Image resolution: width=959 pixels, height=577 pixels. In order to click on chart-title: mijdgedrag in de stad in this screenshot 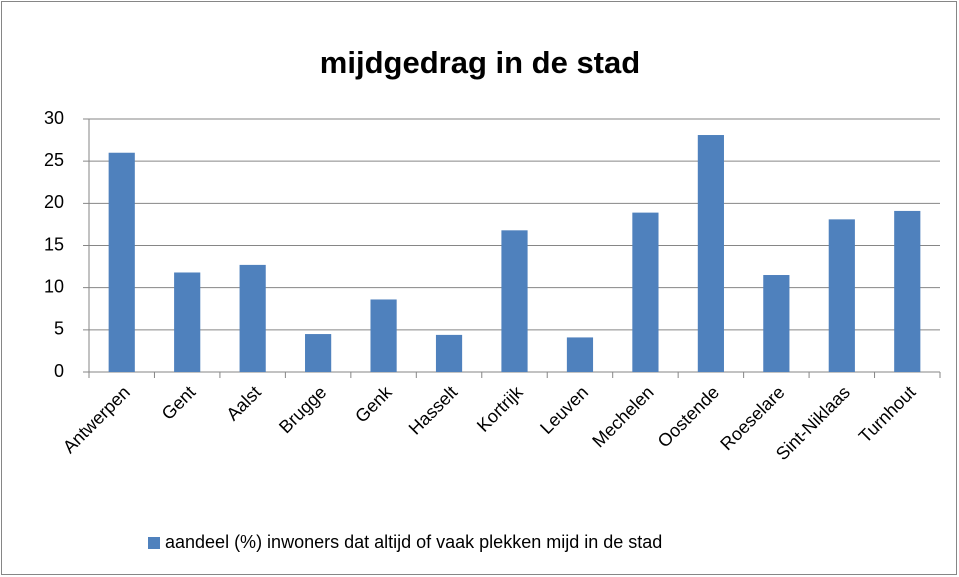, I will do `click(480, 62)`.